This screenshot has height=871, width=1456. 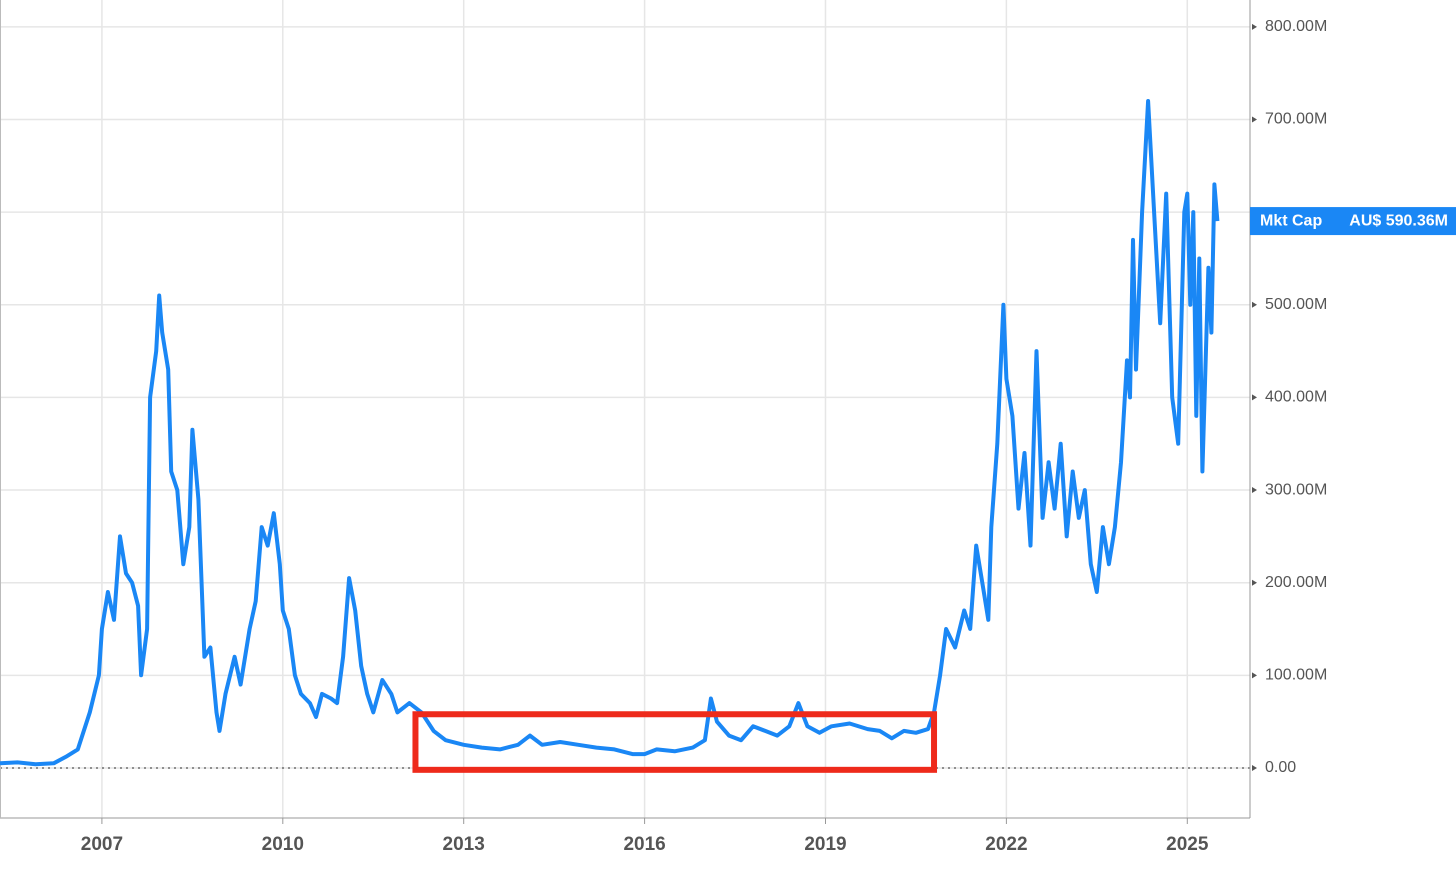 What do you see at coordinates (1291, 220) in the screenshot?
I see `badge-name: Mkt Cap` at bounding box center [1291, 220].